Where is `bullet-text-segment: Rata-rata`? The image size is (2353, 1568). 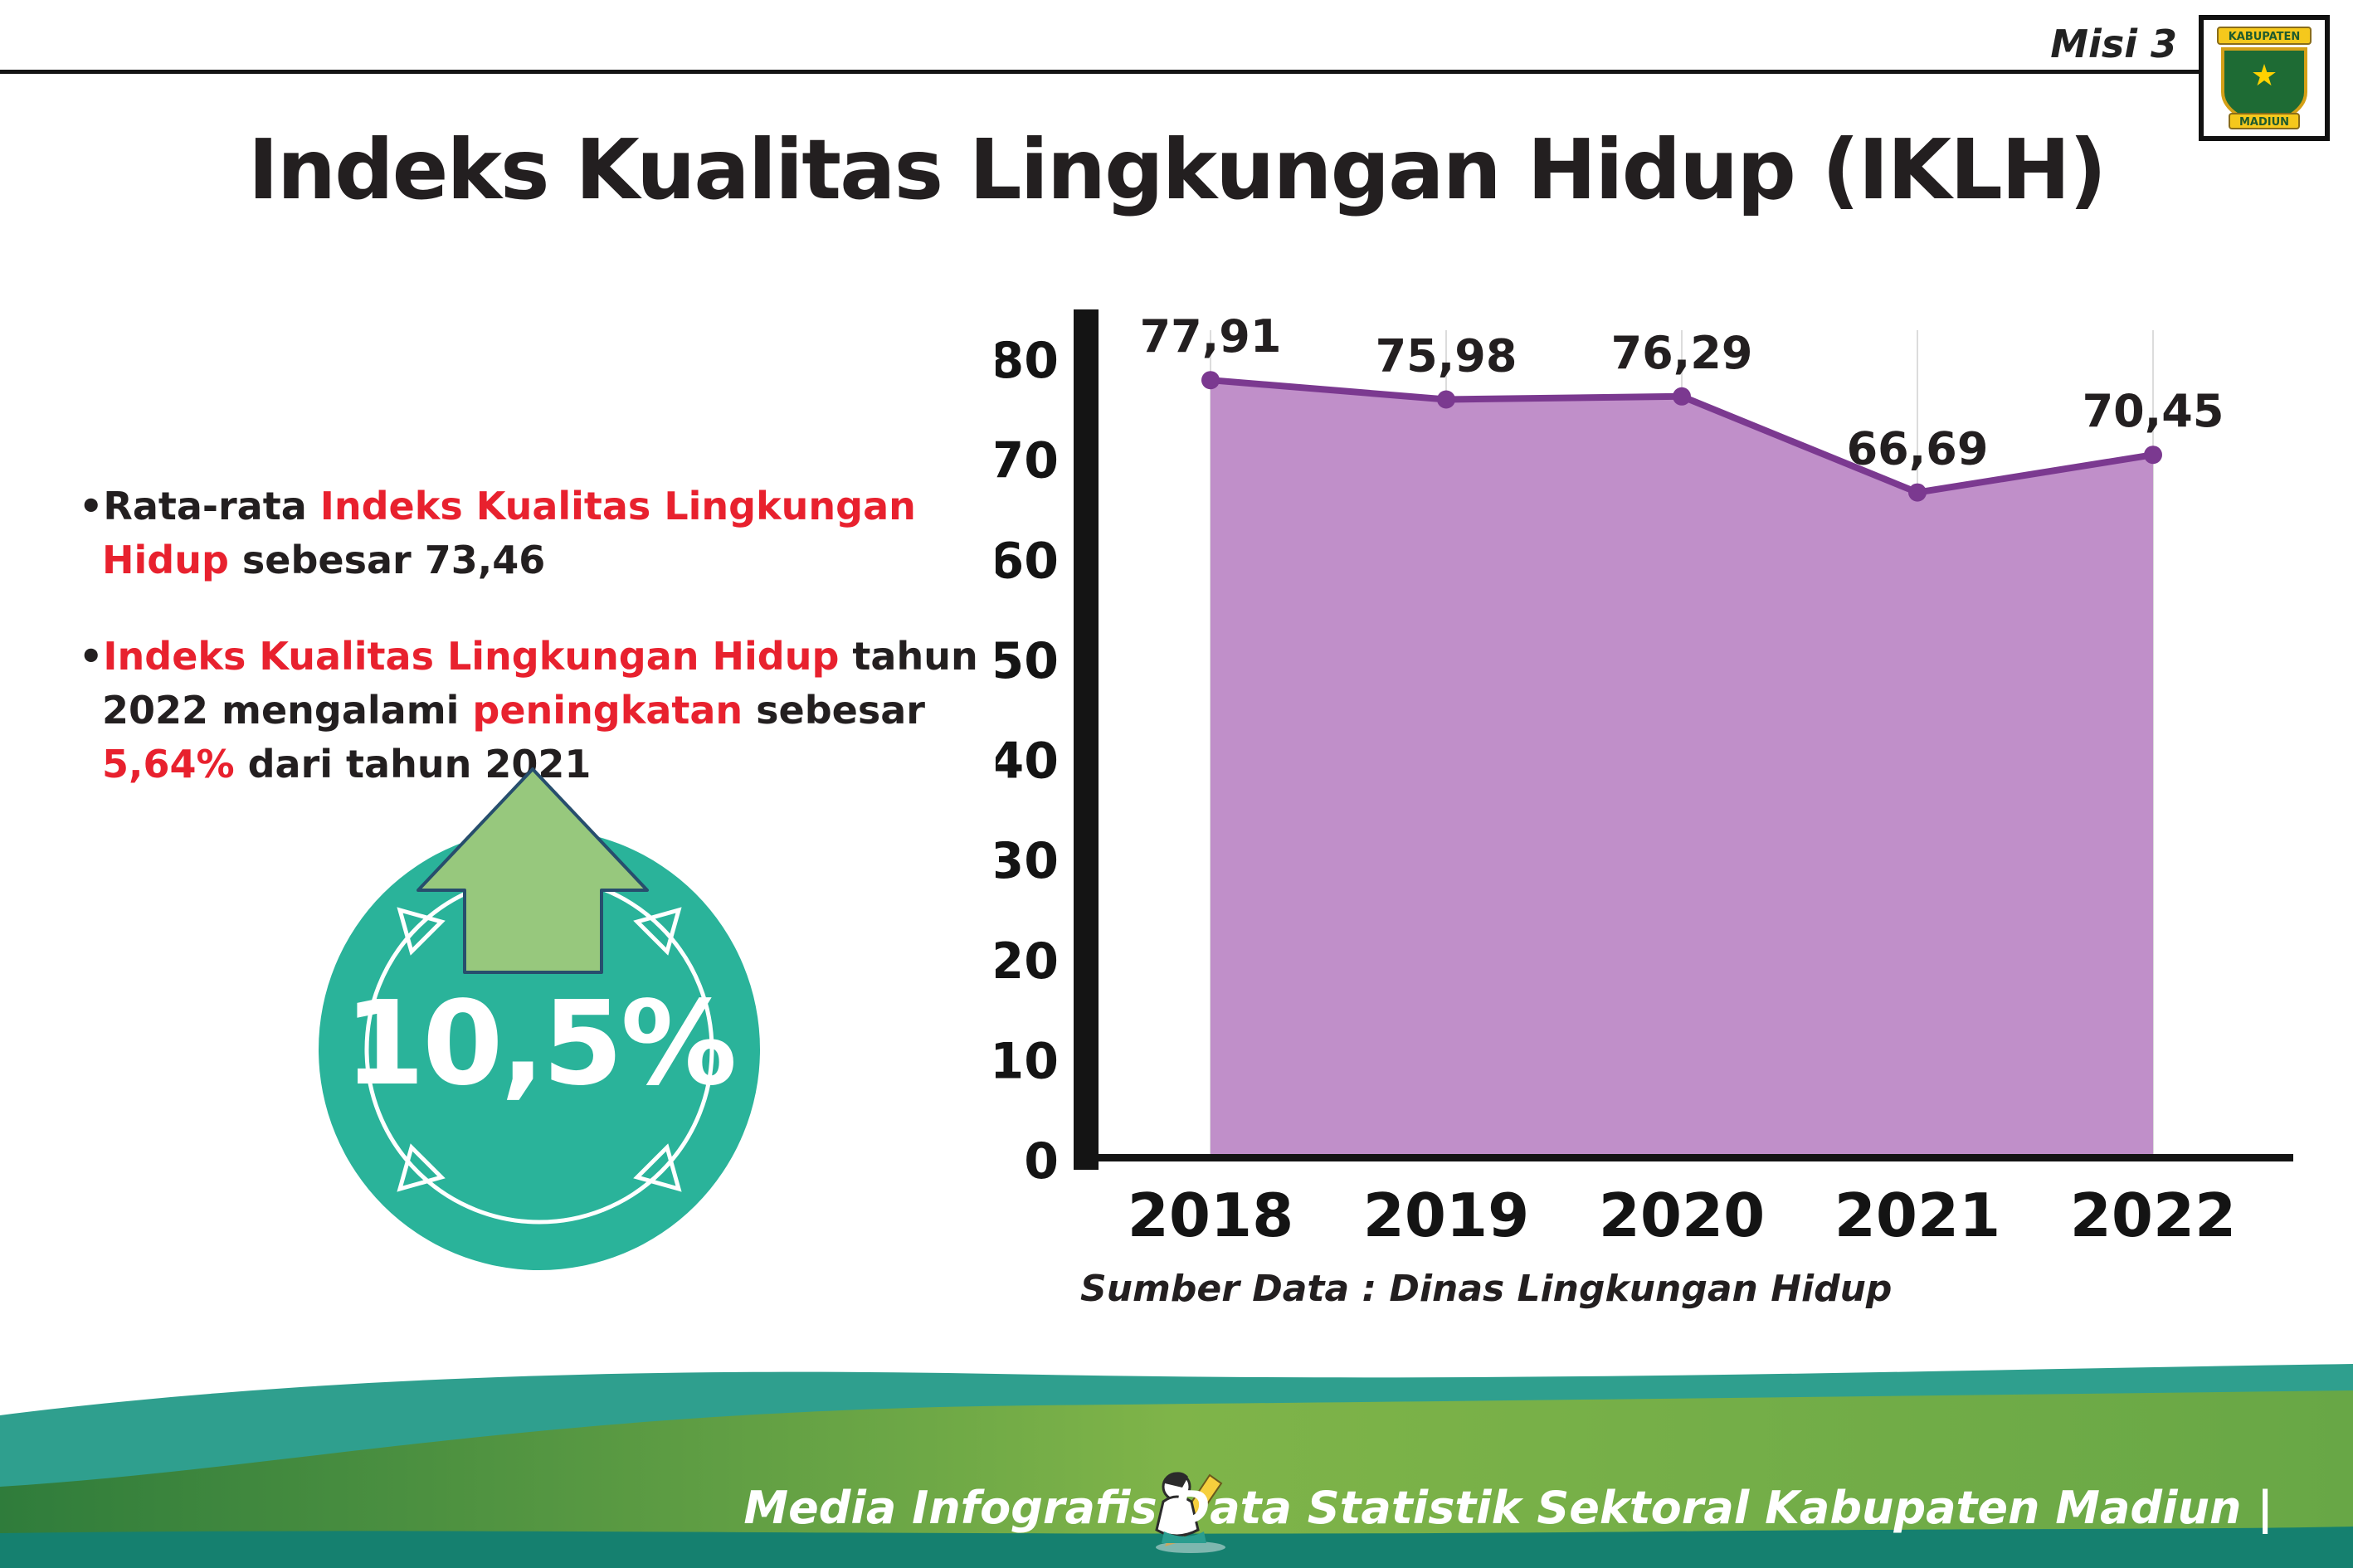 bullet-text-segment: Rata-rata is located at coordinates (211, 506).